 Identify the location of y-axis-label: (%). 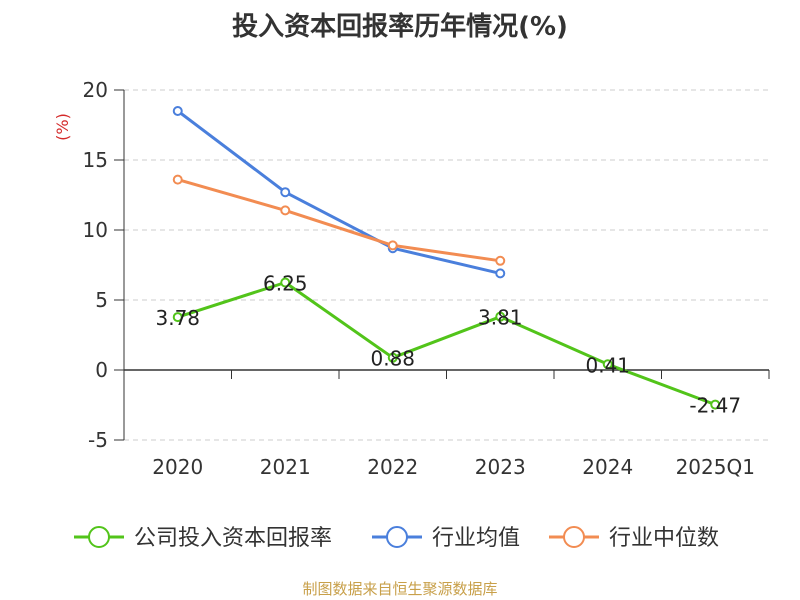
(62, 127).